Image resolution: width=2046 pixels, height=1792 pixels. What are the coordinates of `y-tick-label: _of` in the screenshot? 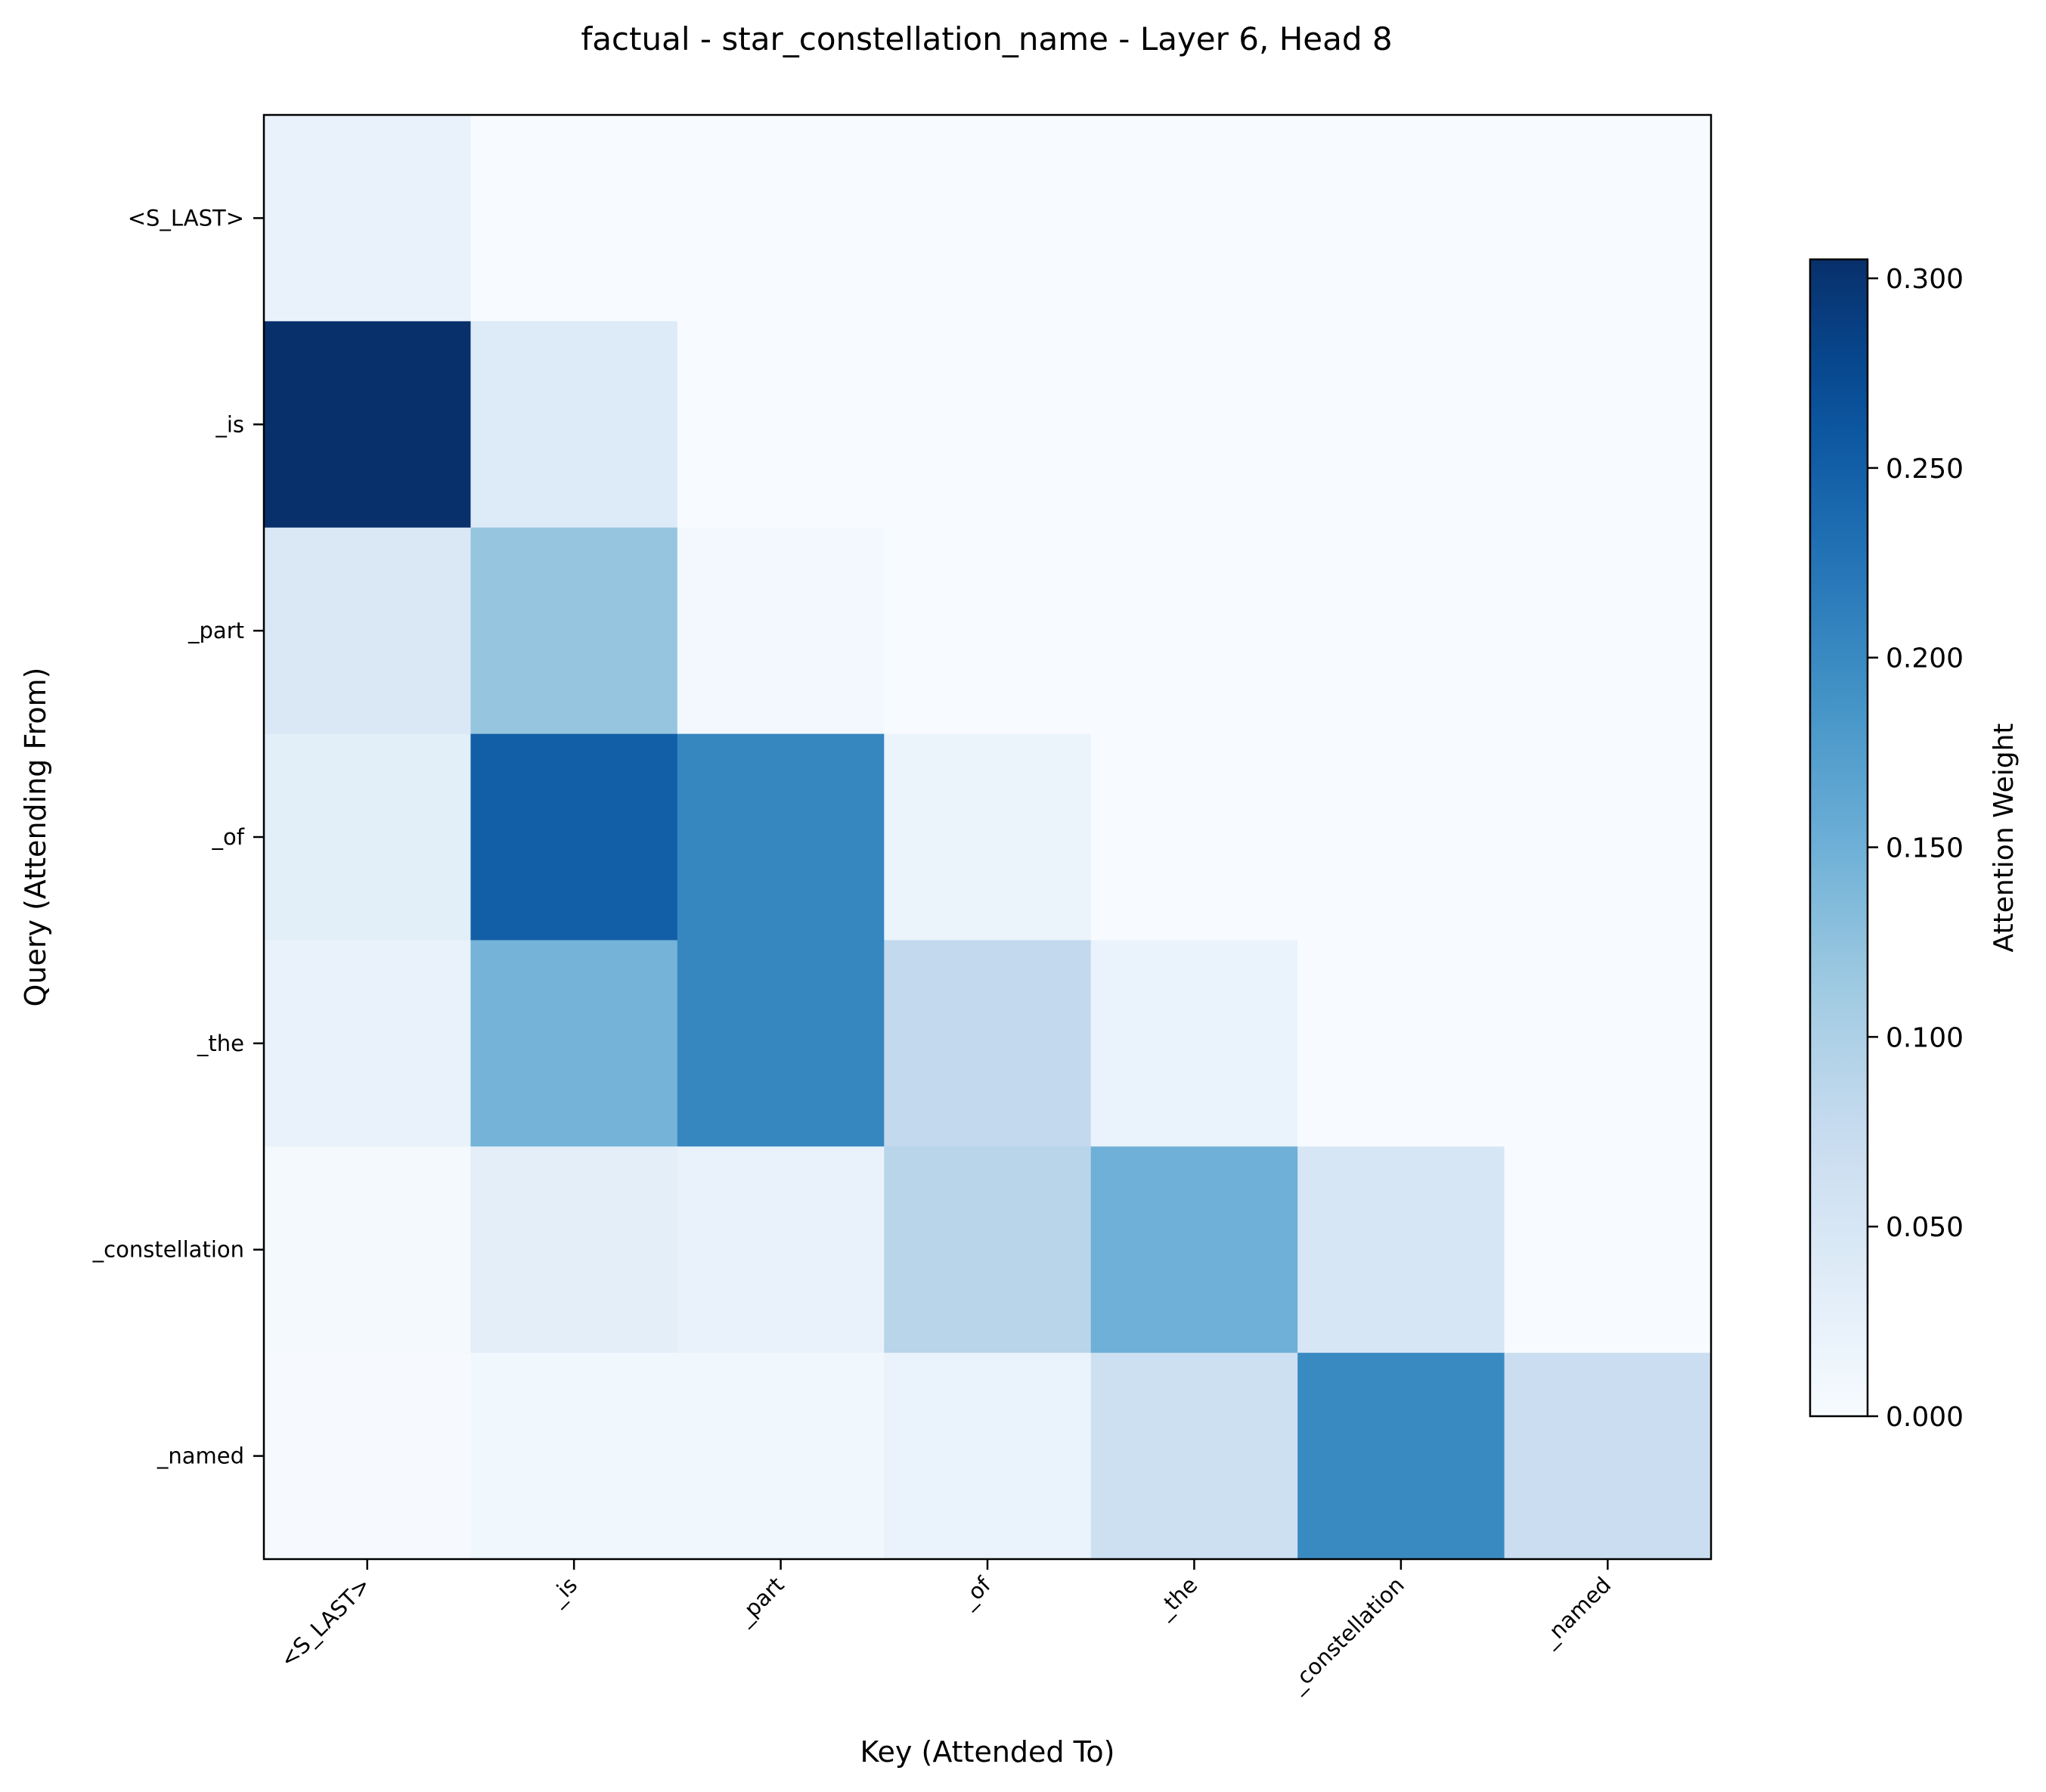 It's located at (228, 837).